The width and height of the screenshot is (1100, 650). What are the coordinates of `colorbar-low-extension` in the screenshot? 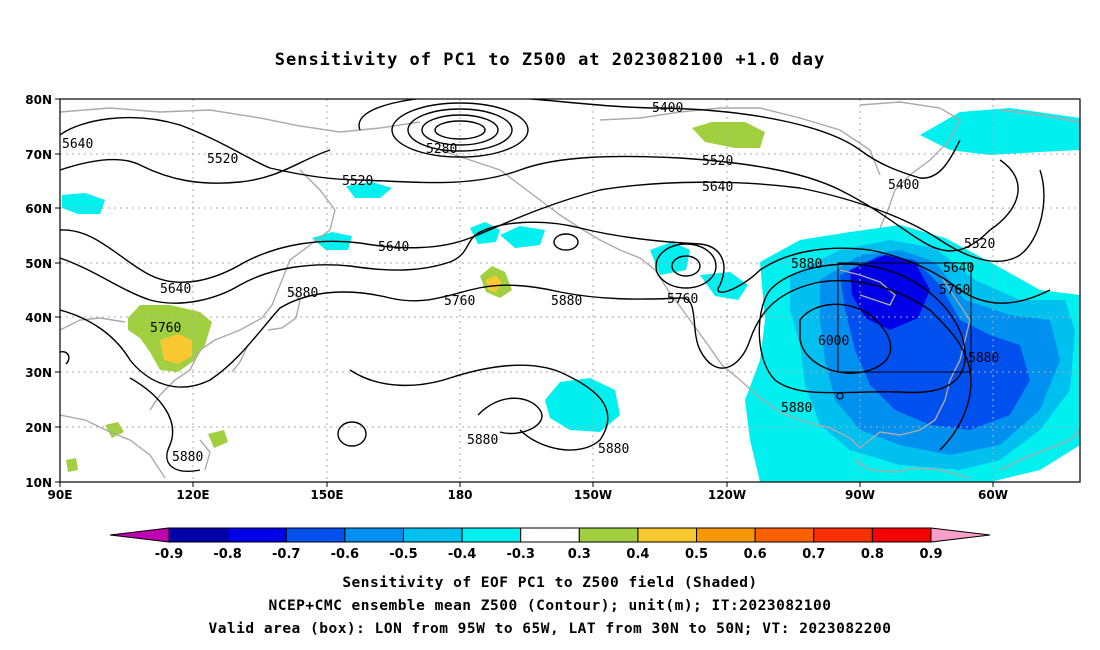 It's located at (139, 535).